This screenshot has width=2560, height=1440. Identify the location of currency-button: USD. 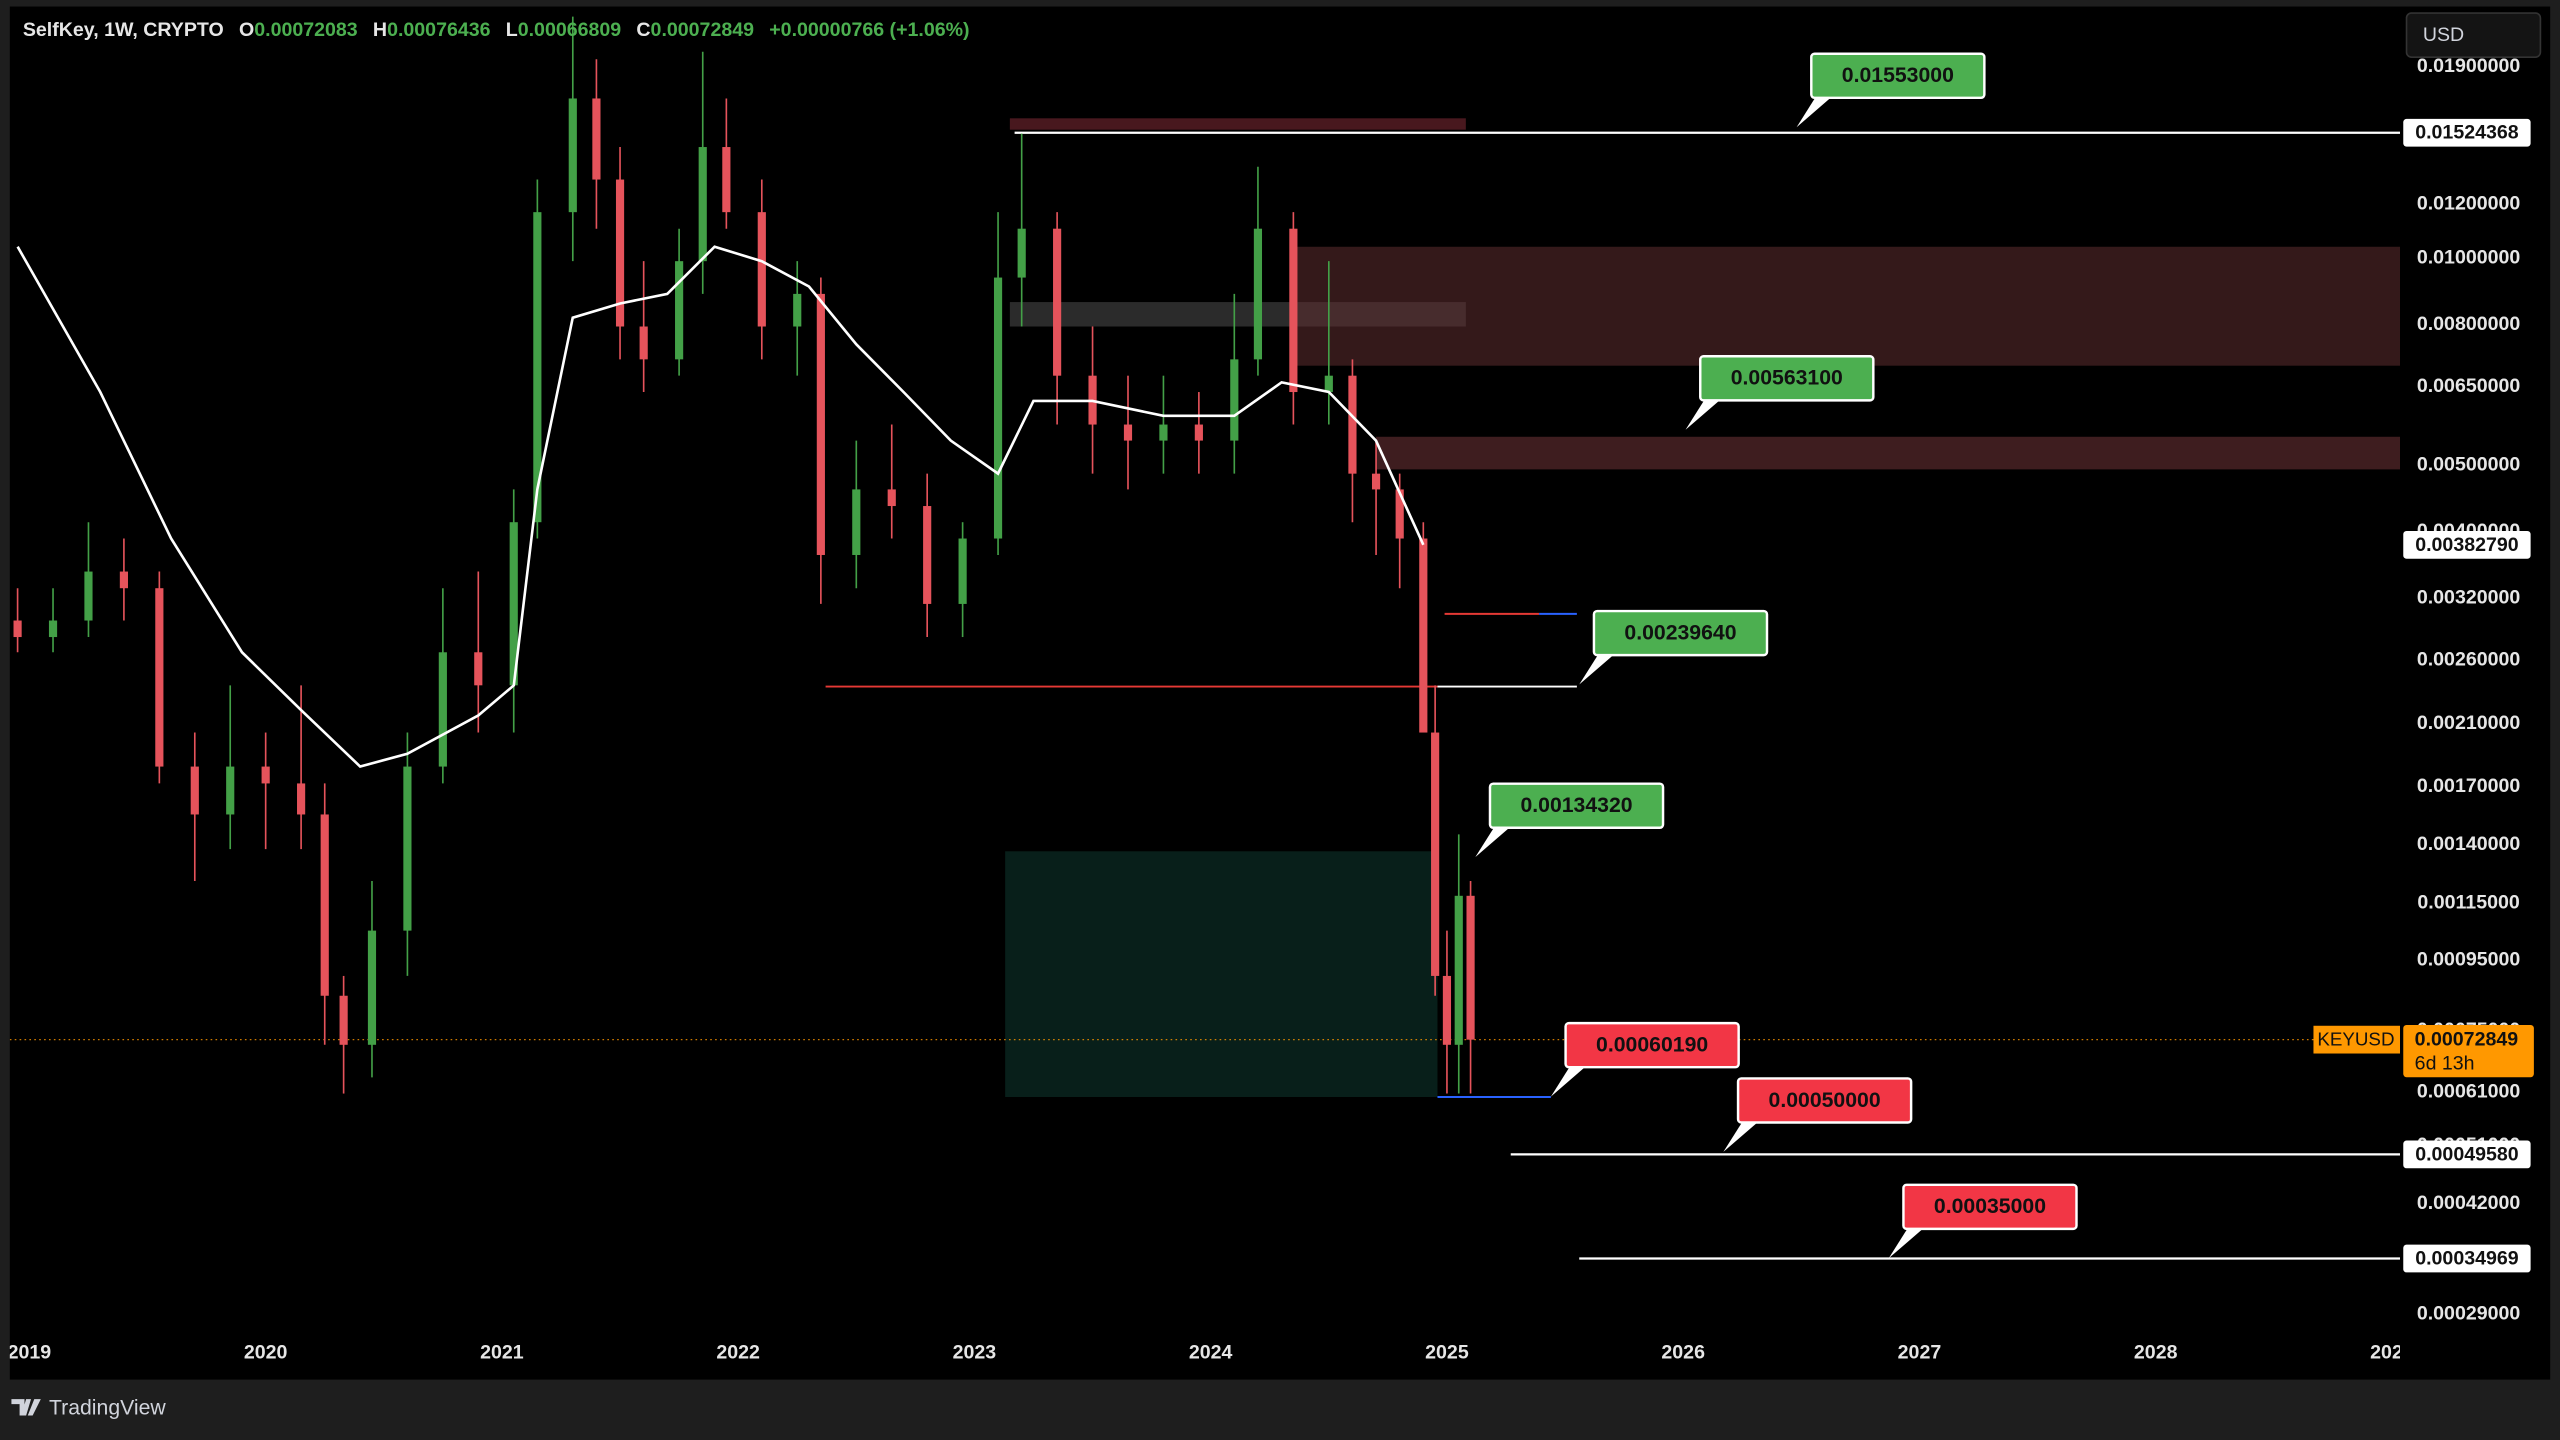
(2473, 35).